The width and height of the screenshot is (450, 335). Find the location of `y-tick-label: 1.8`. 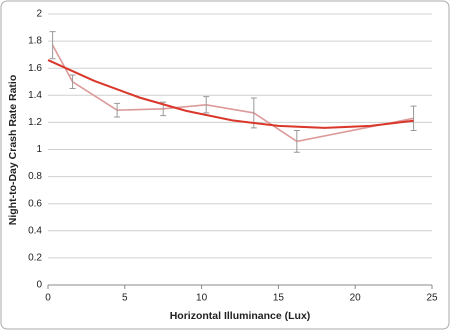

y-tick-label: 1.8 is located at coordinates (35, 41).